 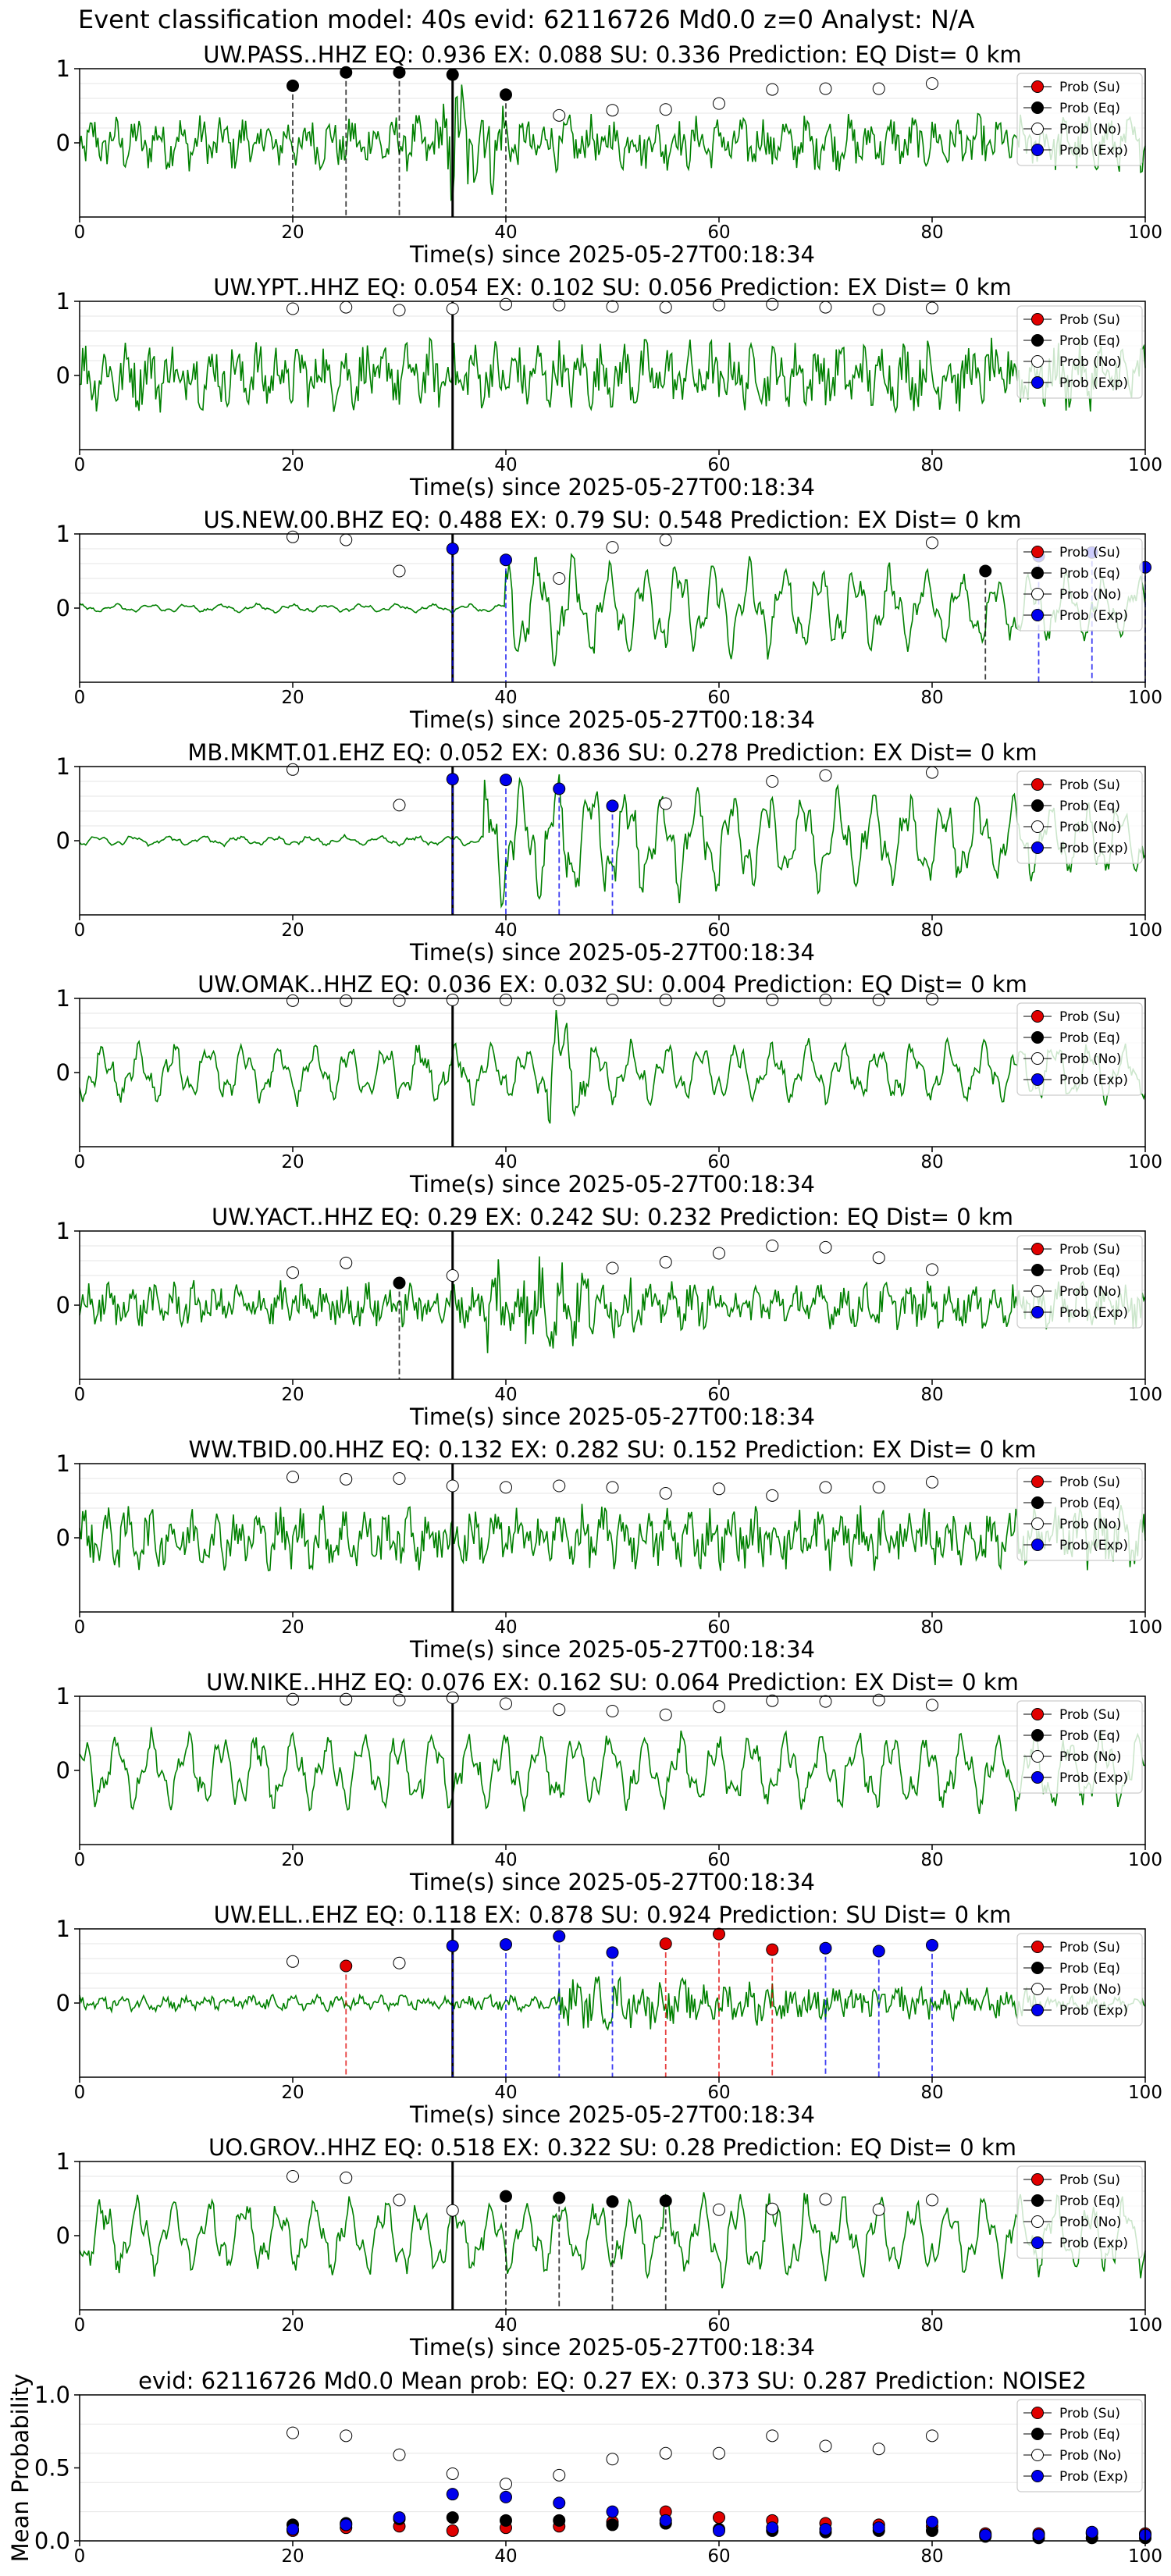 I want to click on axes-frame, so click(x=612, y=1305).